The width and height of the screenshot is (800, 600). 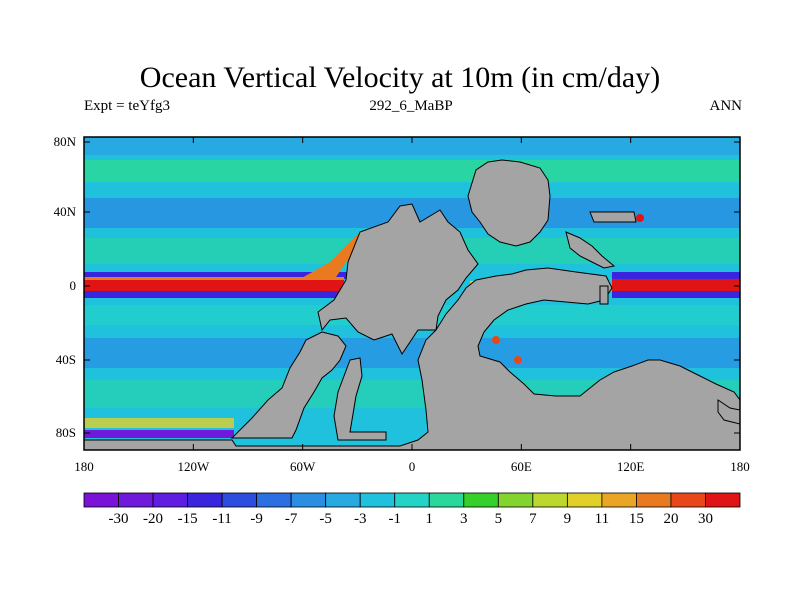 What do you see at coordinates (412, 466) in the screenshot?
I see `x-tick-label: 0` at bounding box center [412, 466].